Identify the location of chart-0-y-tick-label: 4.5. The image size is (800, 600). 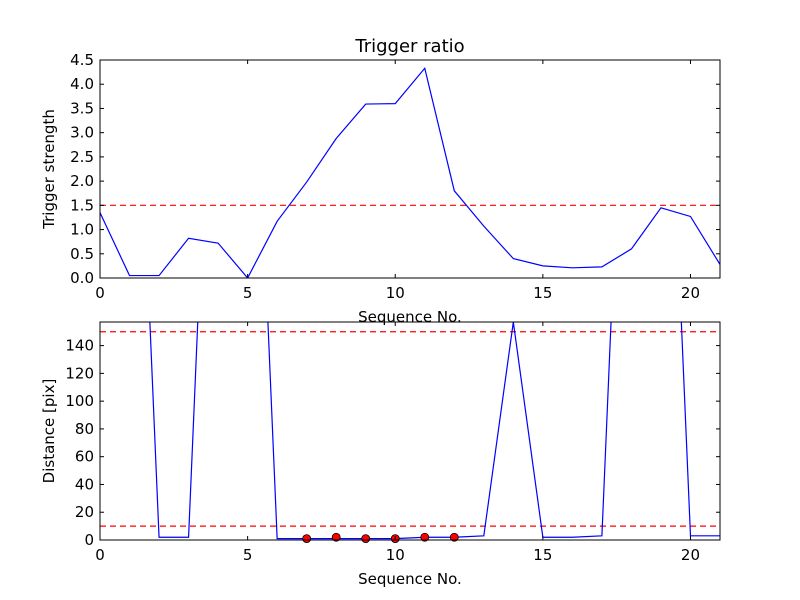
(82, 60).